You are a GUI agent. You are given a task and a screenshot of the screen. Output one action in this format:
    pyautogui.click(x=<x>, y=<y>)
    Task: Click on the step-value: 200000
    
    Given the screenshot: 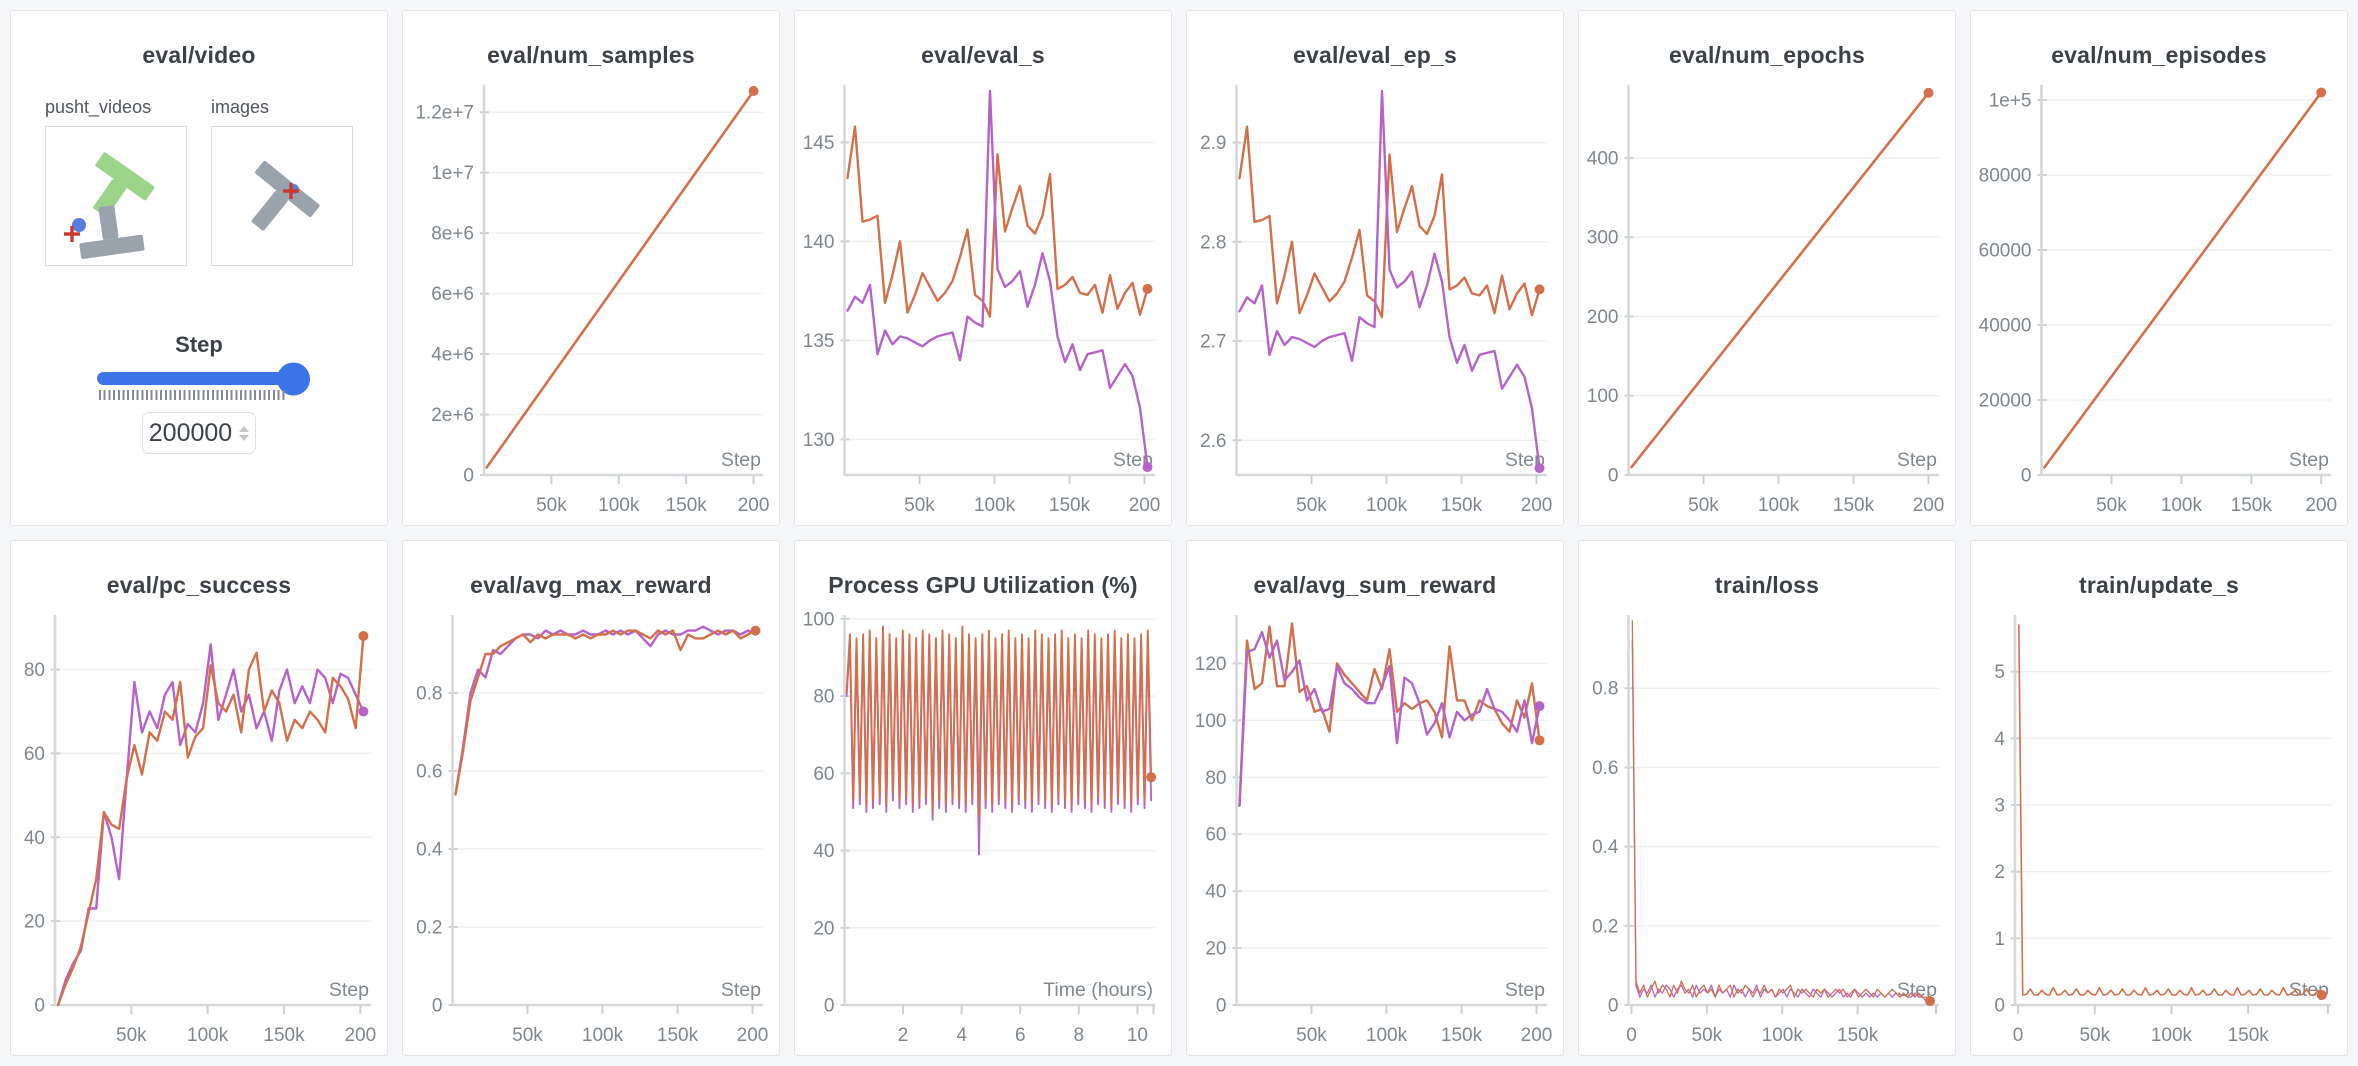 What is the action you would take?
    pyautogui.click(x=190, y=432)
    